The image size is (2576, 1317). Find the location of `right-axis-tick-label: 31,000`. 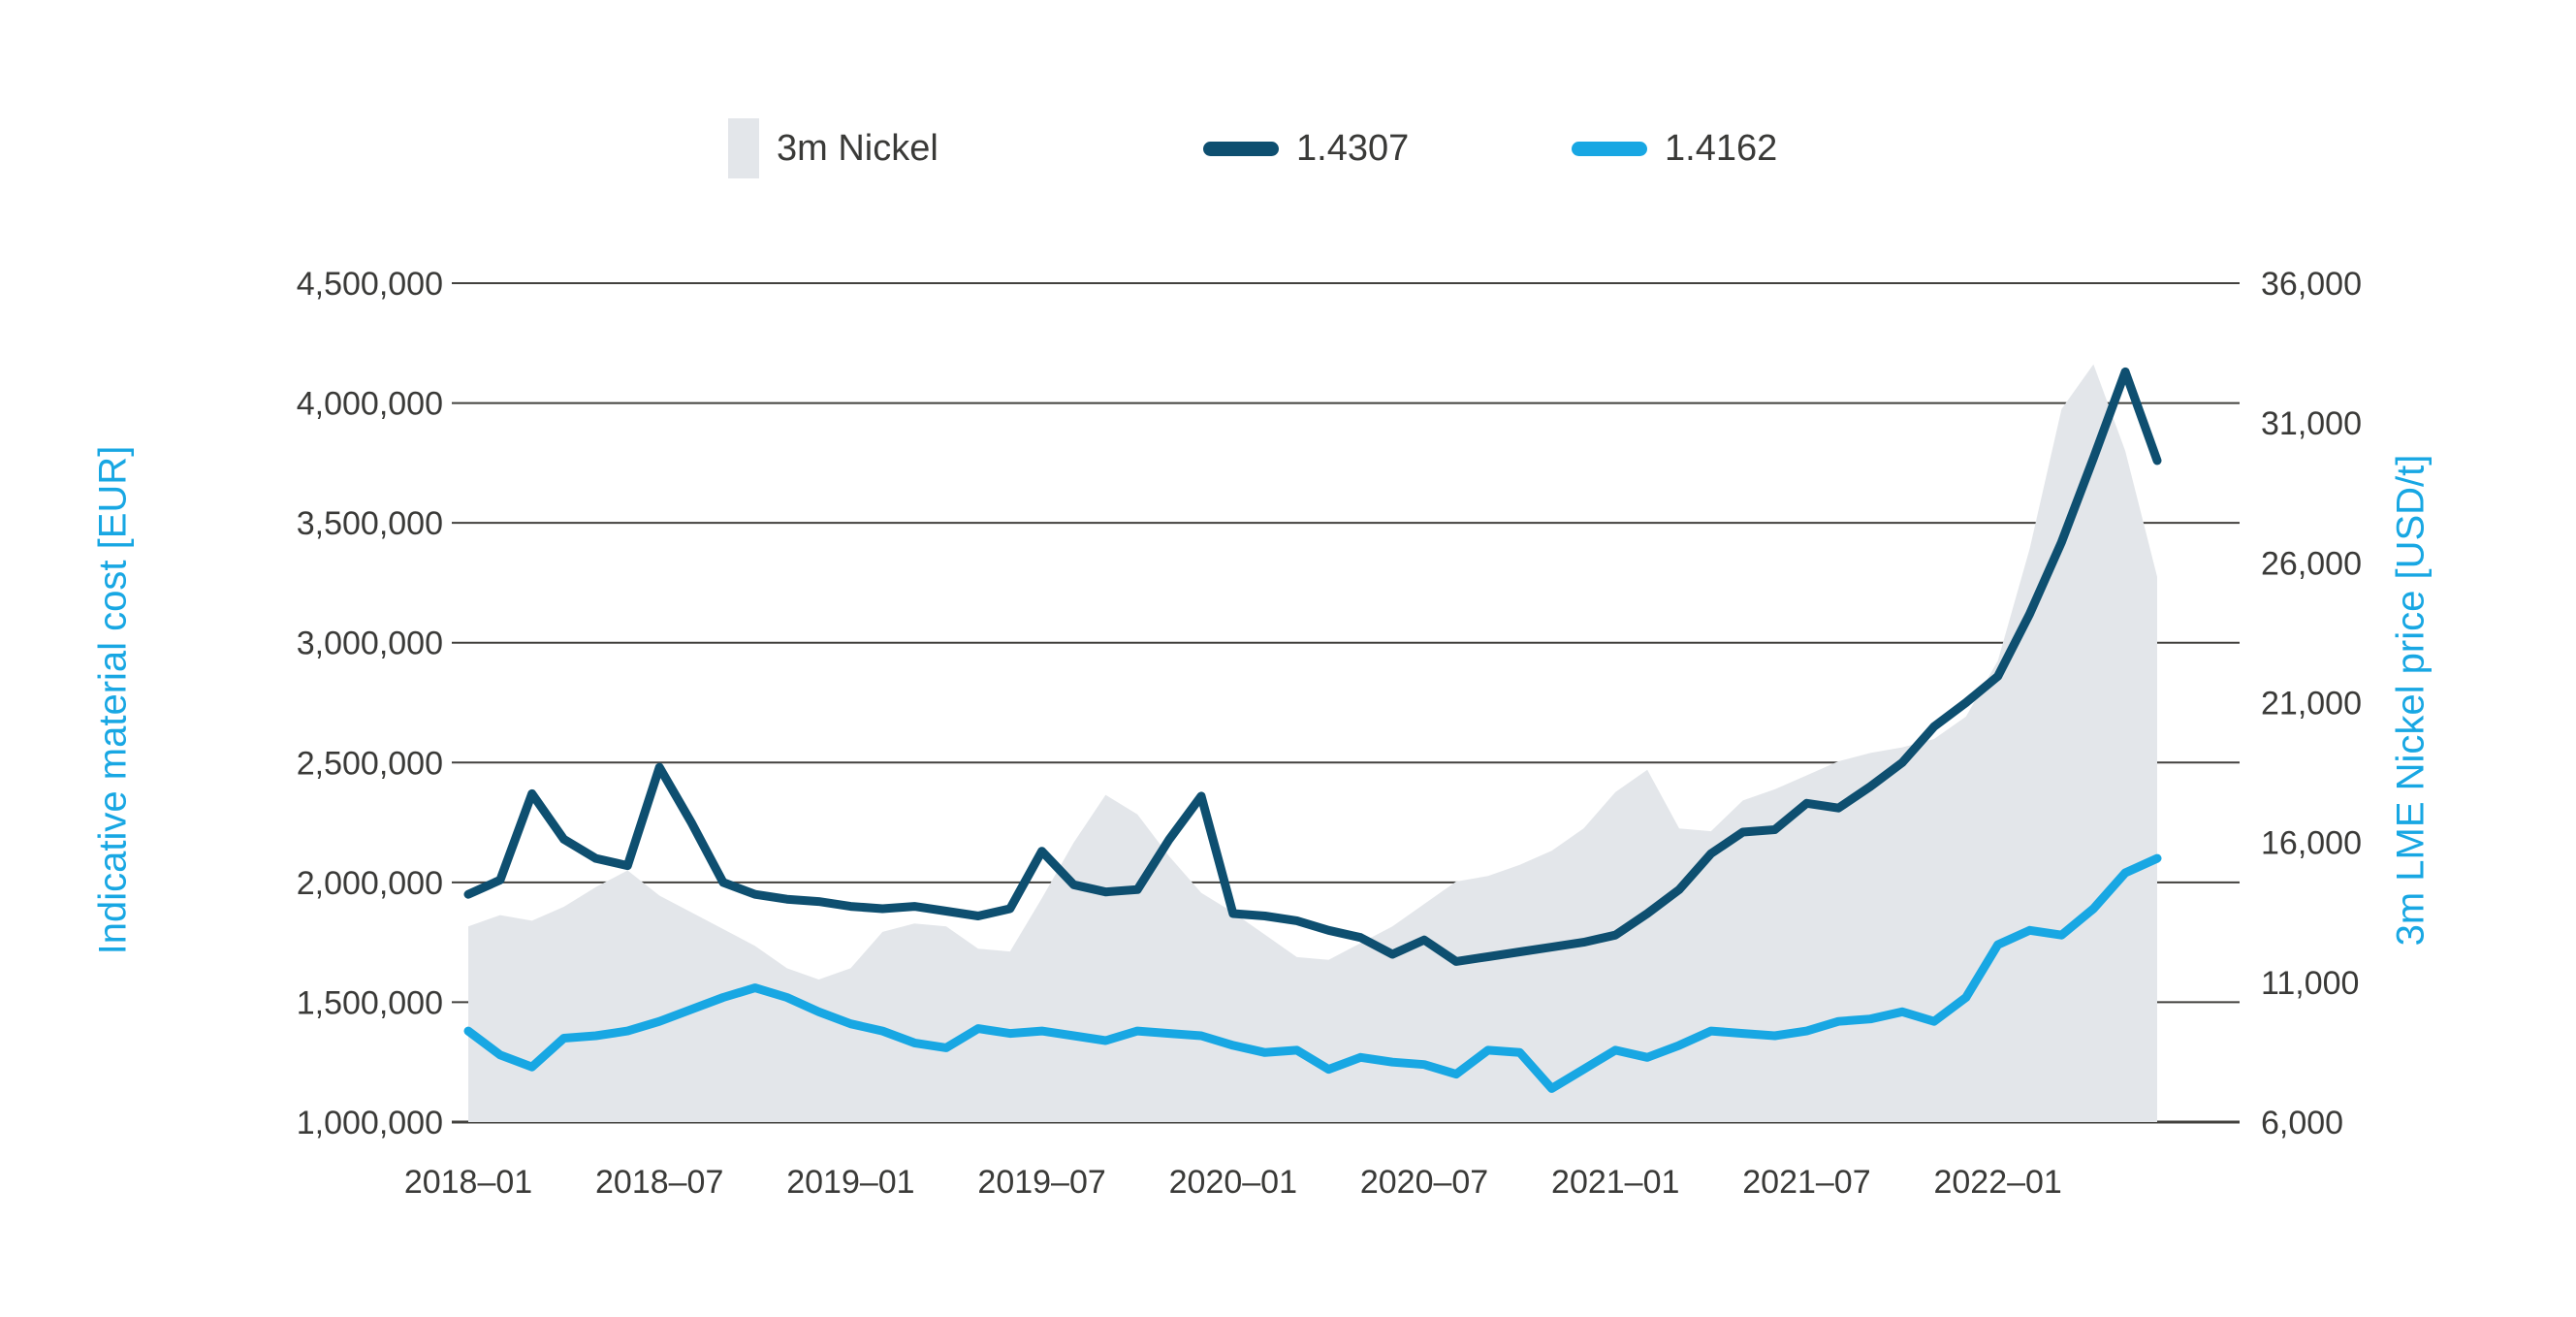

right-axis-tick-label: 31,000 is located at coordinates (2311, 423).